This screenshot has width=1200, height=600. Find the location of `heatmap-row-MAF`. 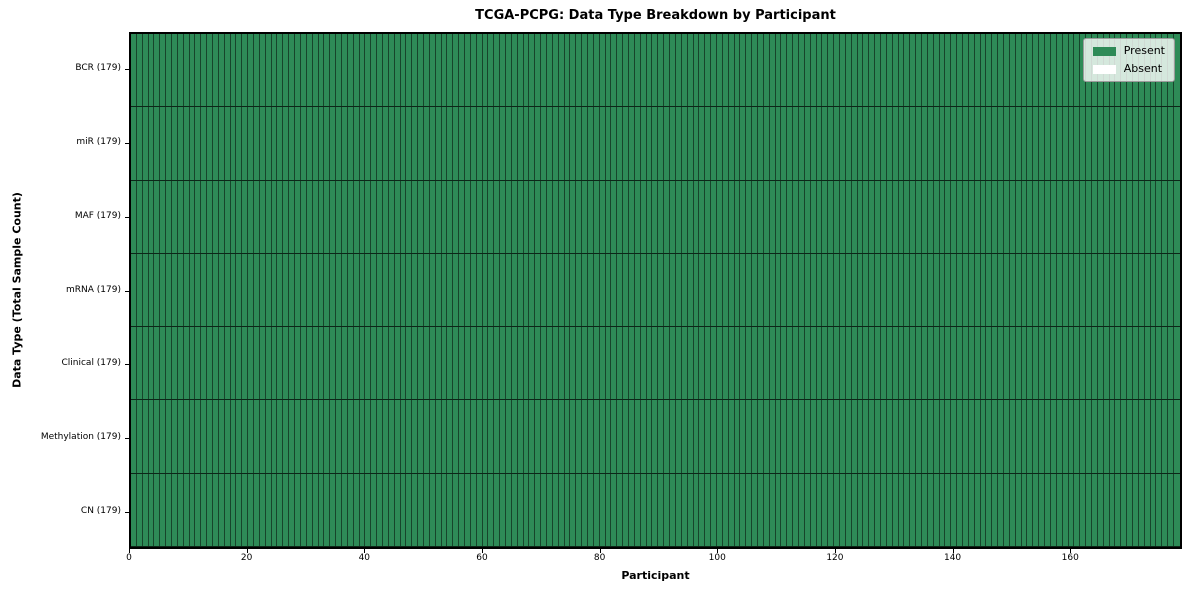

heatmap-row-MAF is located at coordinates (655, 217).